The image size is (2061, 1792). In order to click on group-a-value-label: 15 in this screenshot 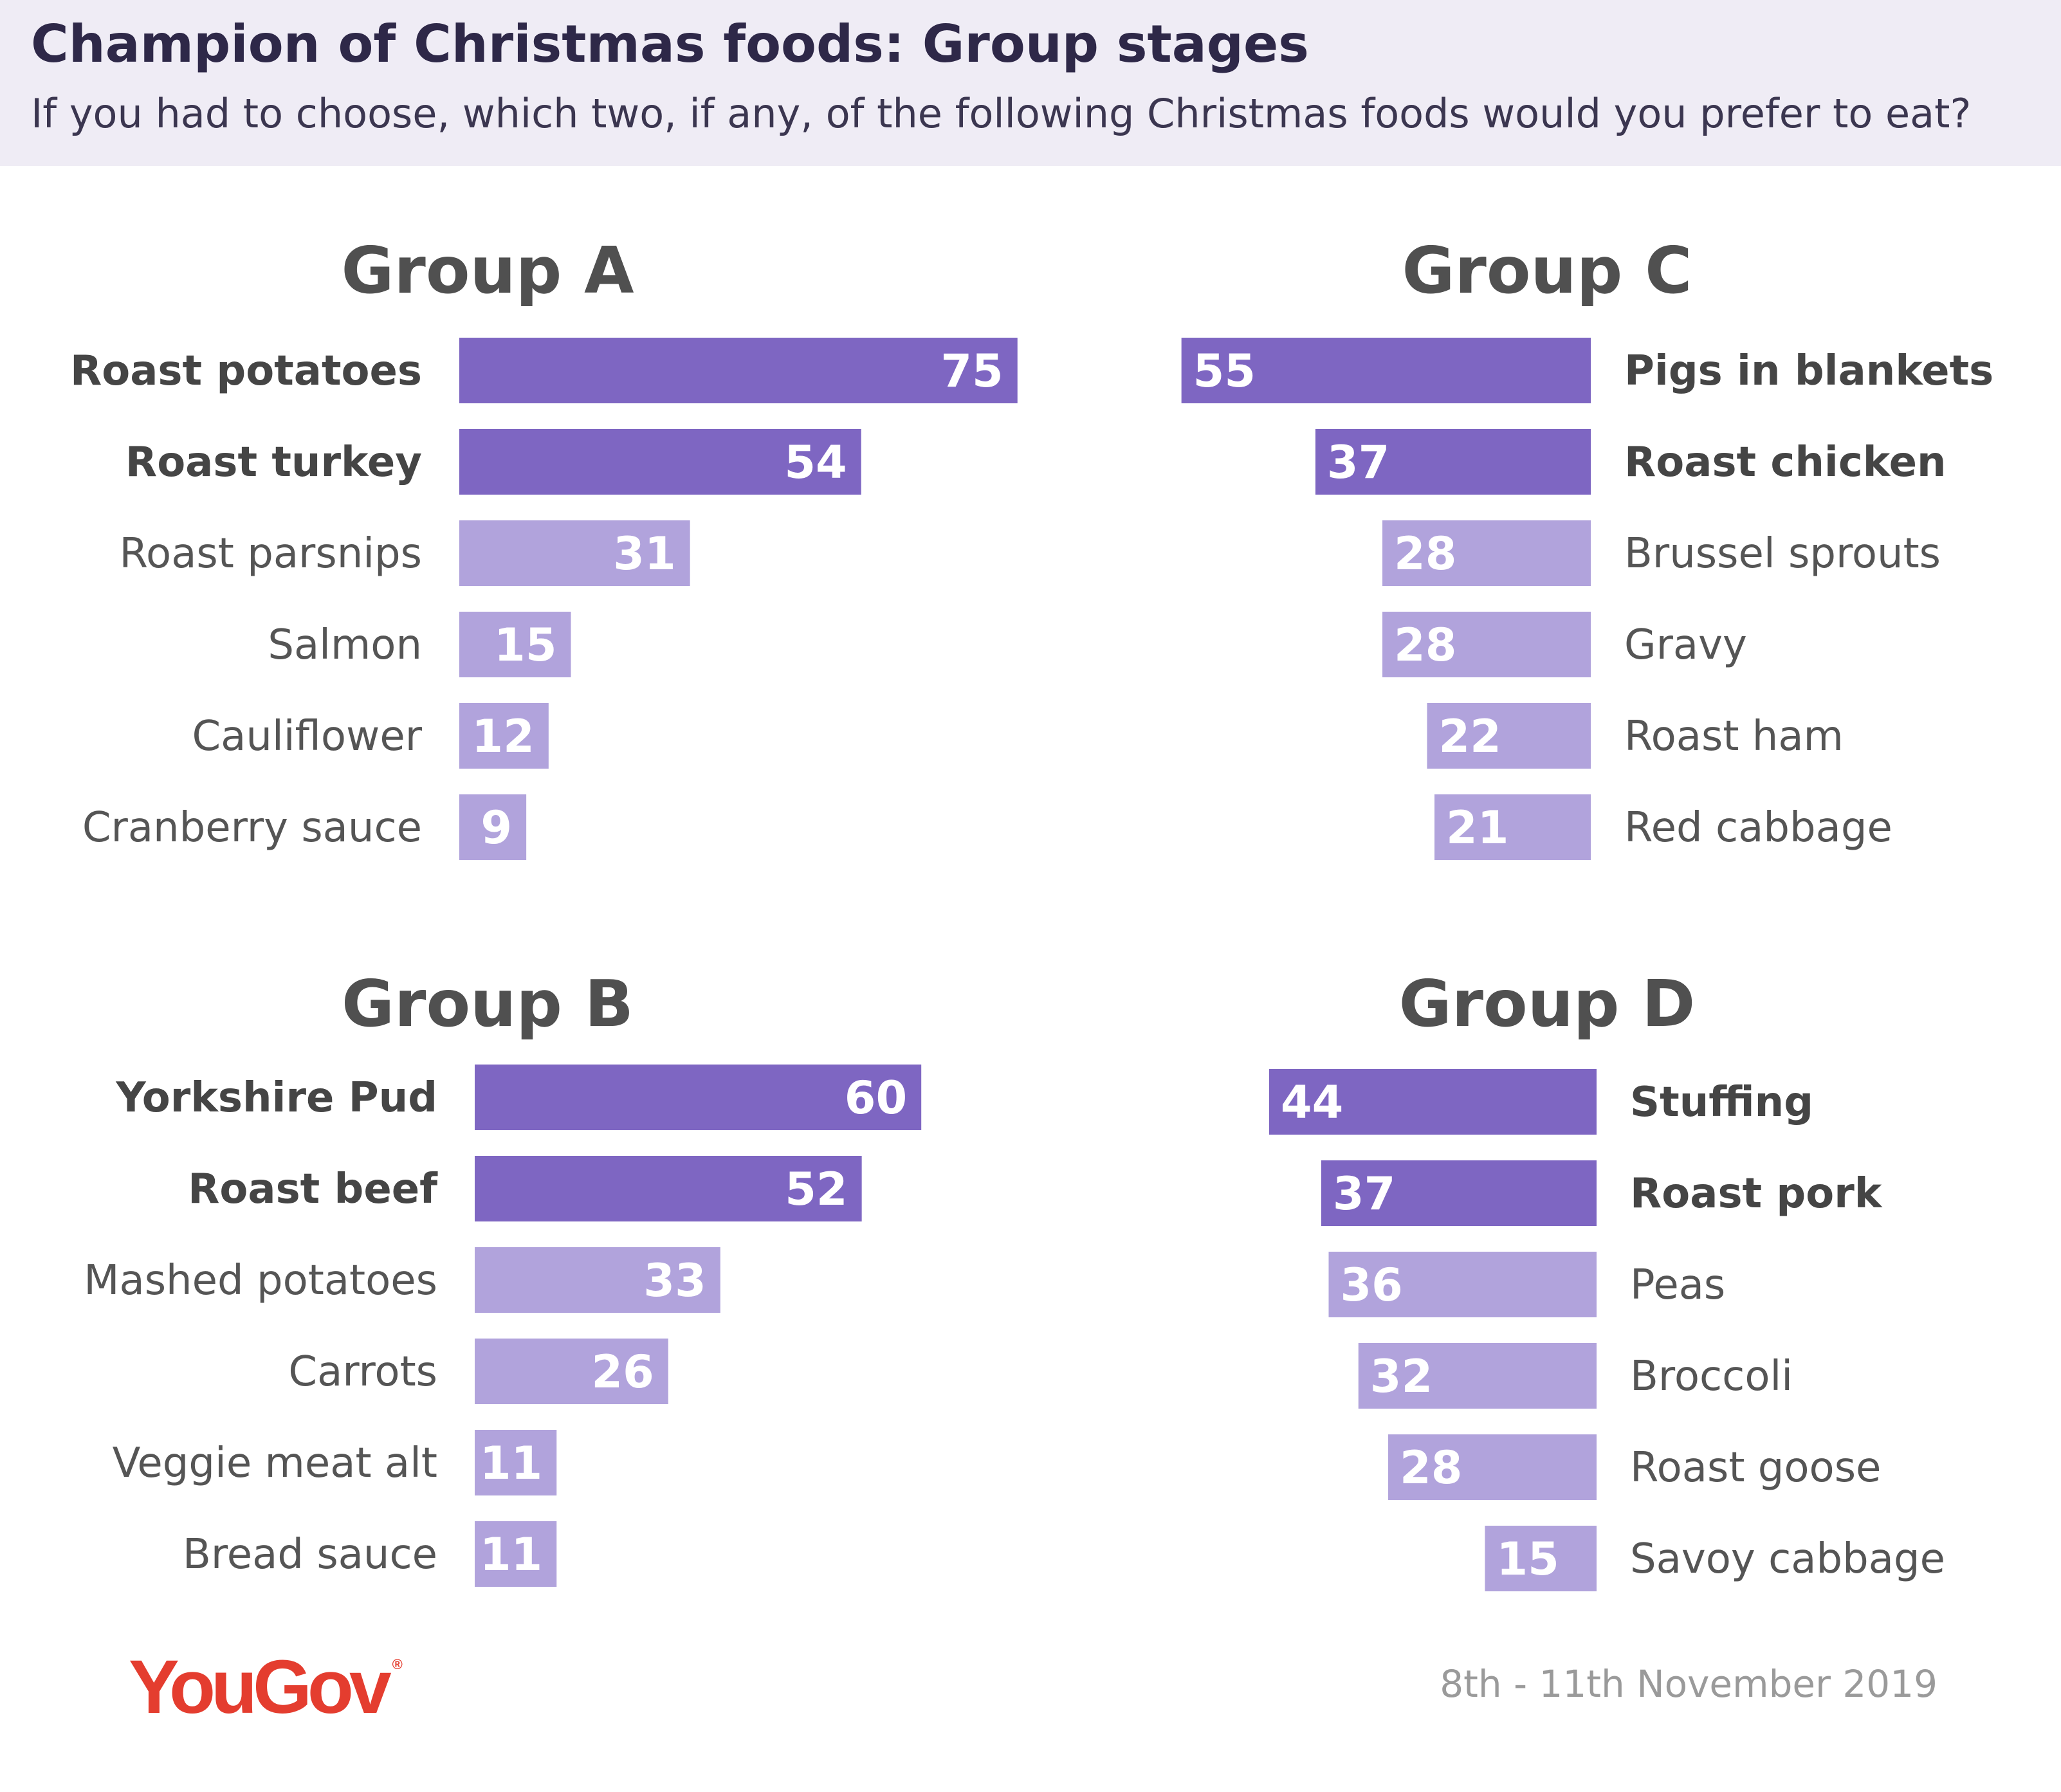, I will do `click(525, 645)`.